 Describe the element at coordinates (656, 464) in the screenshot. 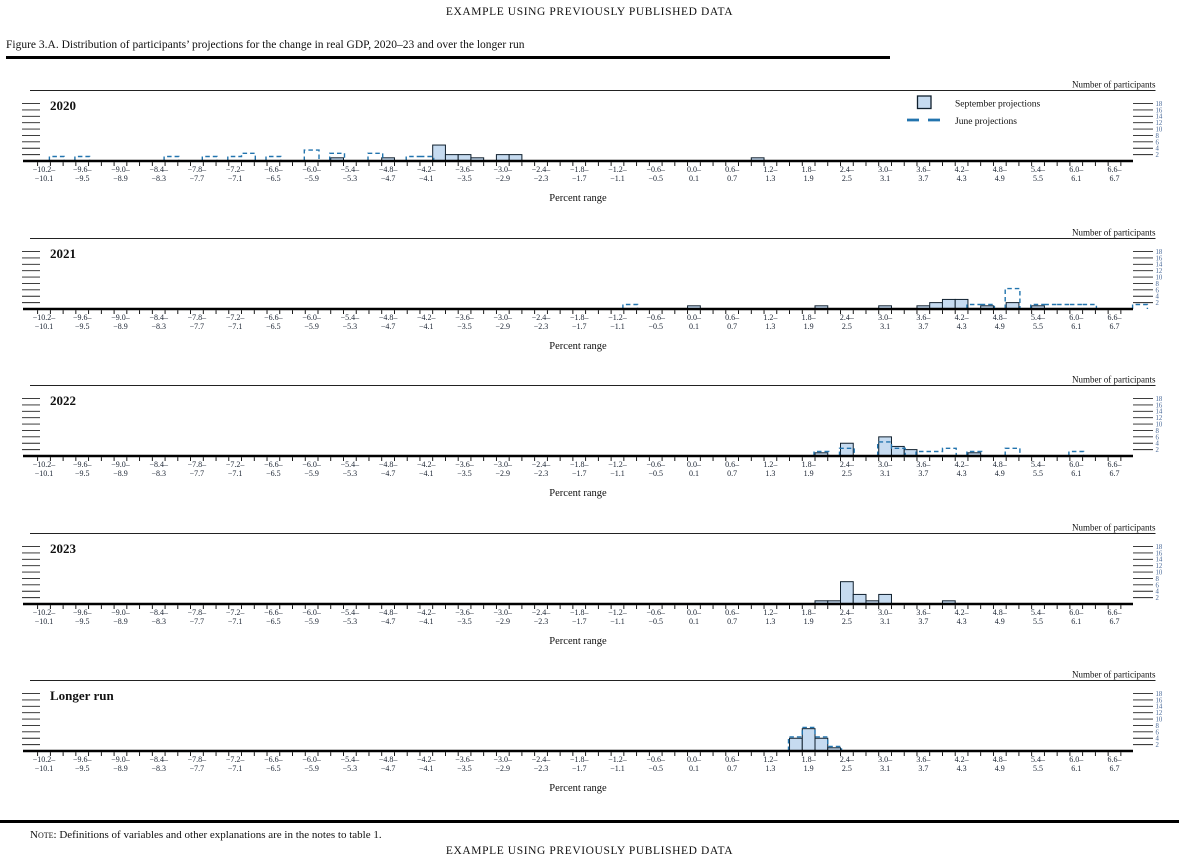

I see `x-tick-label: −0.6–` at that location.